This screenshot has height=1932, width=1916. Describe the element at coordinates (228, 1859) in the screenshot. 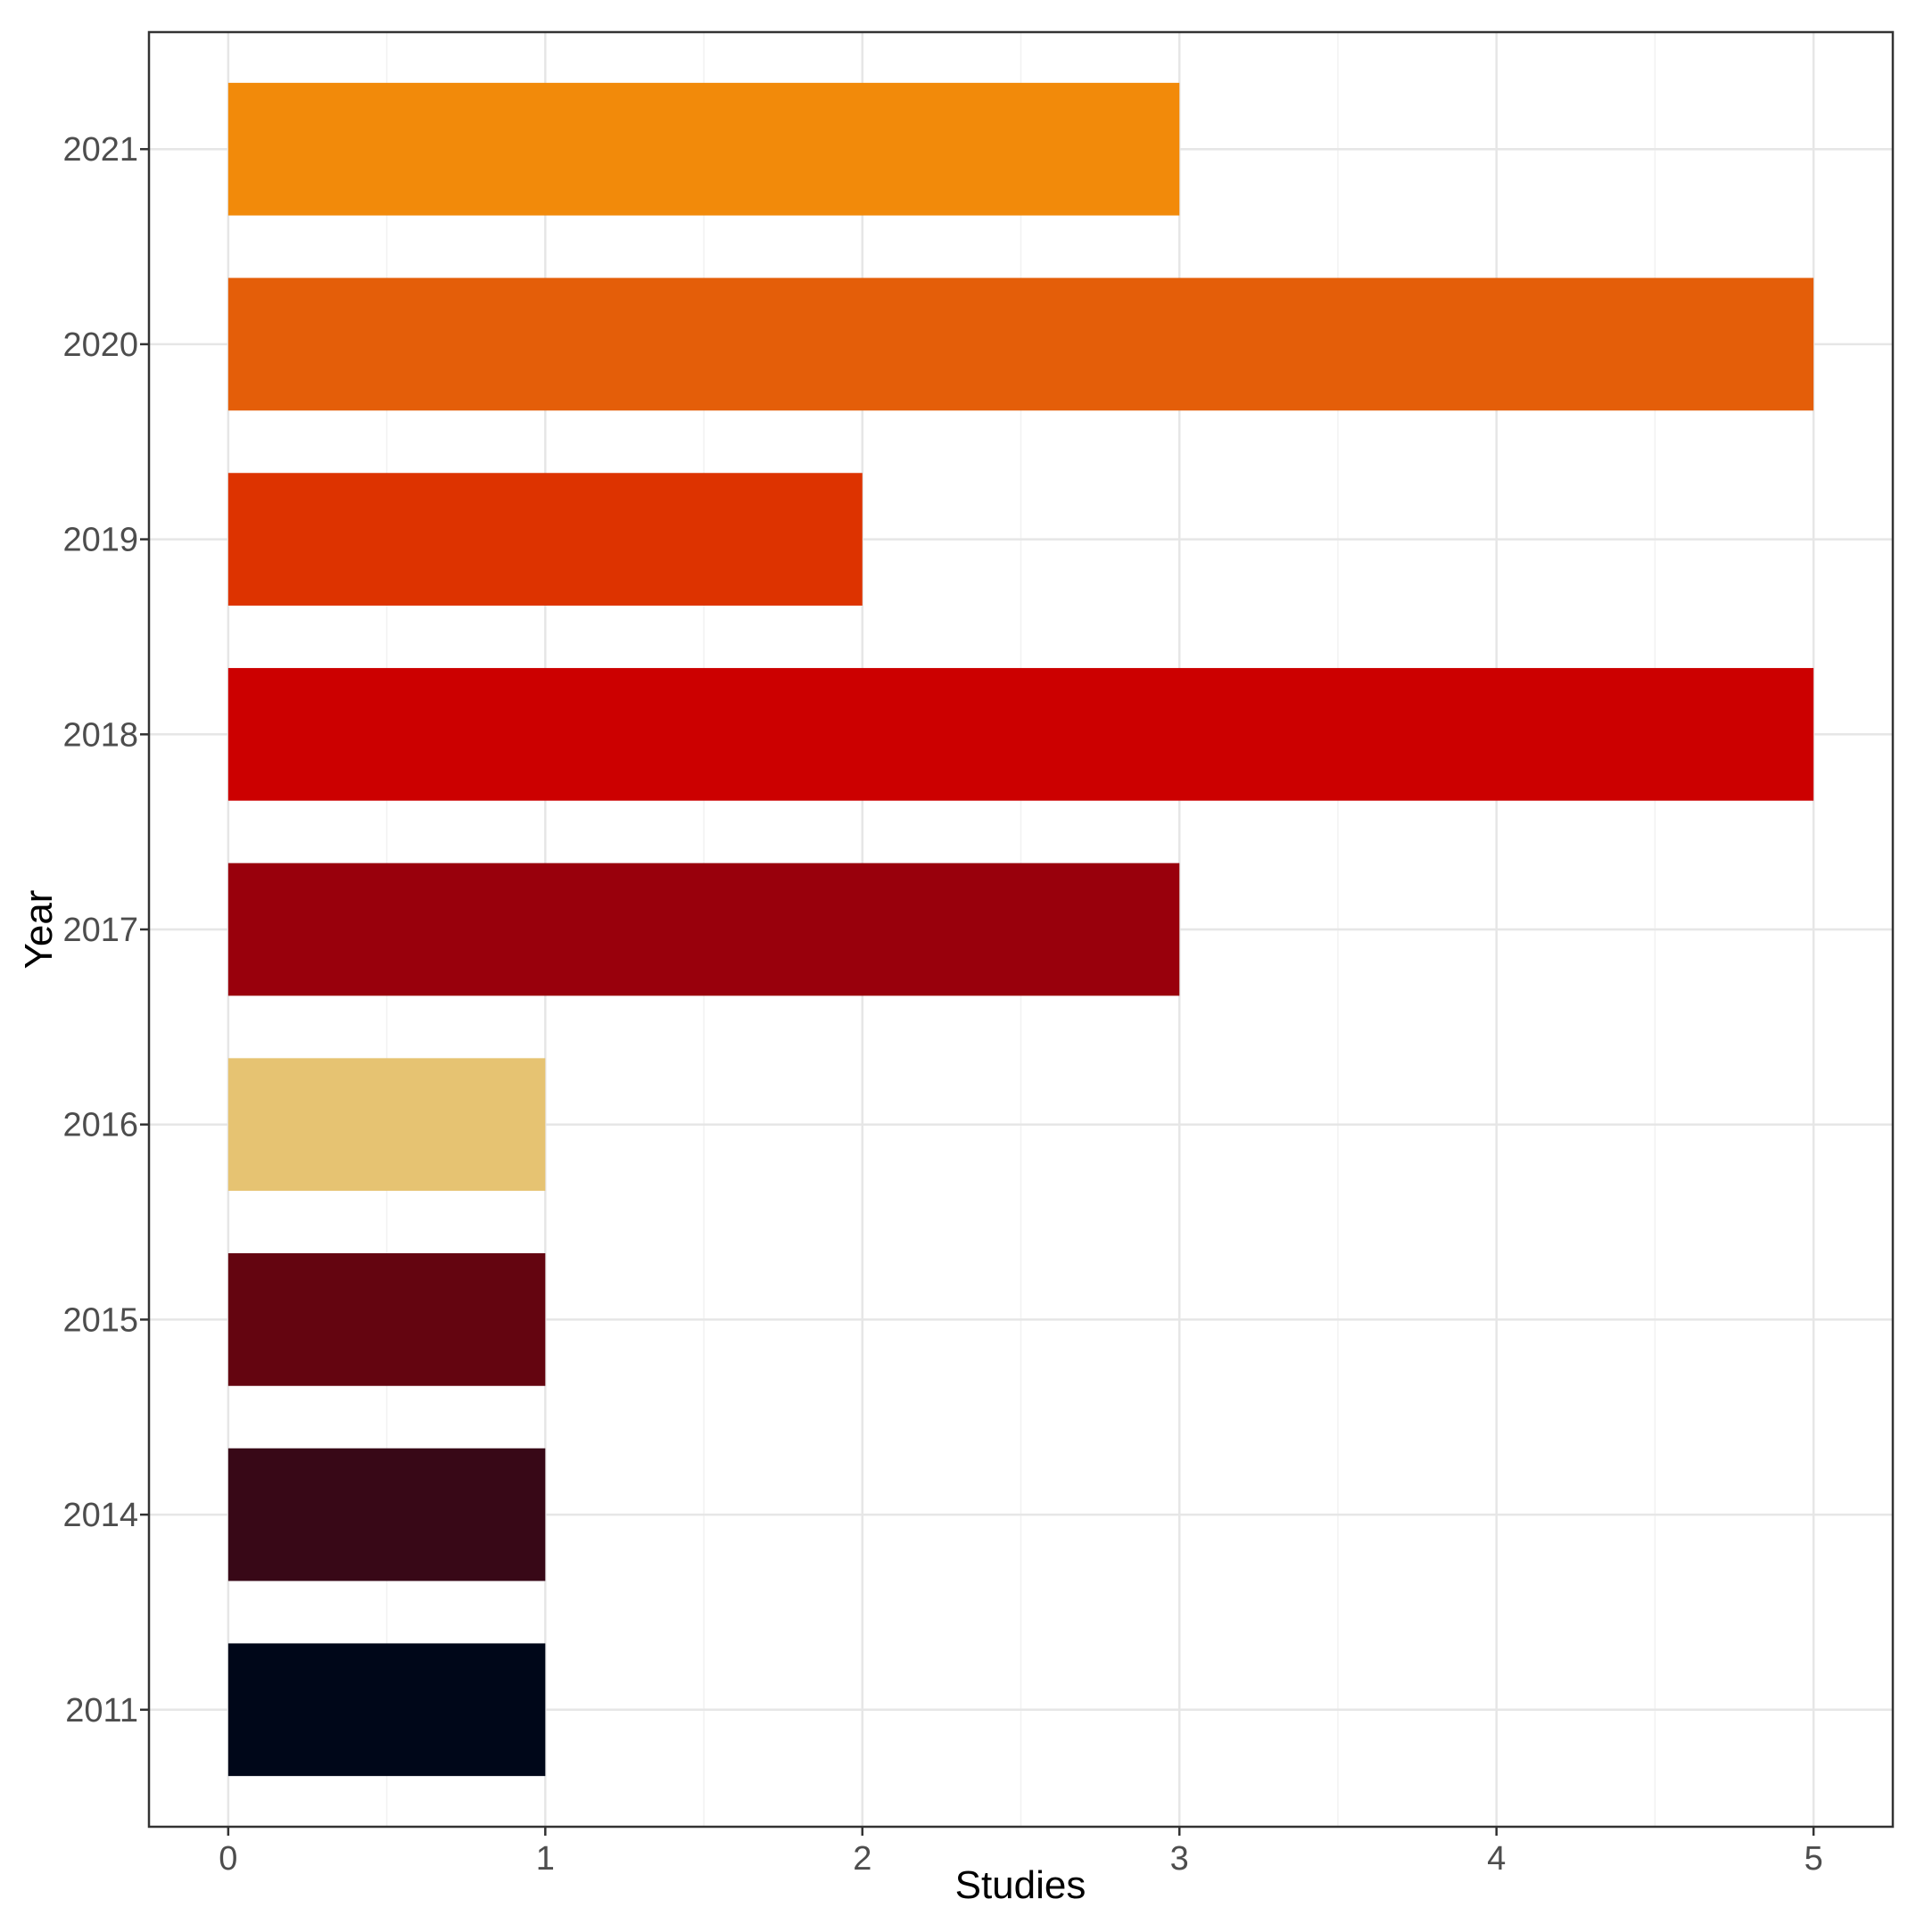

I see `x-tick-label: 0` at that location.